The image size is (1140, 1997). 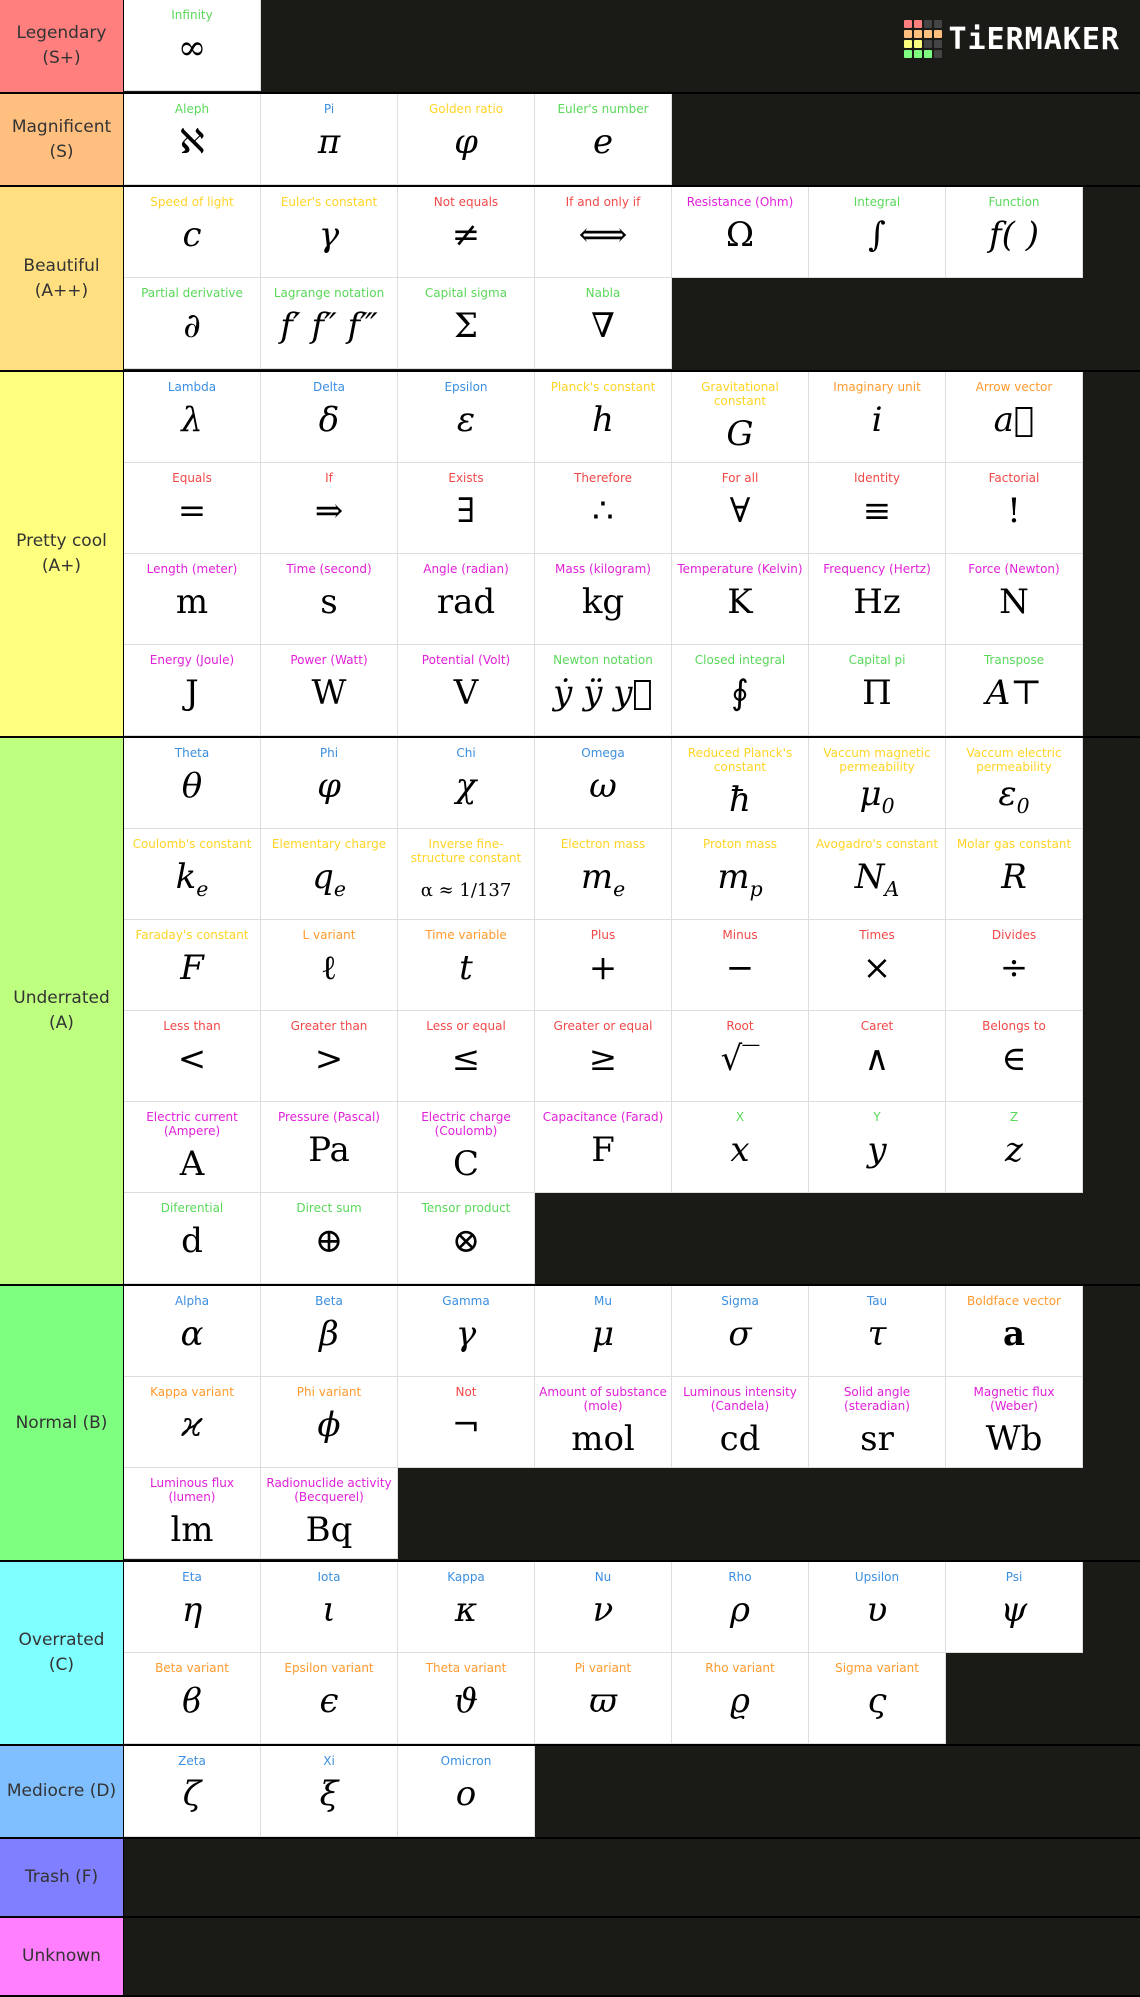 I want to click on tier-item: Kappa κ, so click(x=466, y=1607).